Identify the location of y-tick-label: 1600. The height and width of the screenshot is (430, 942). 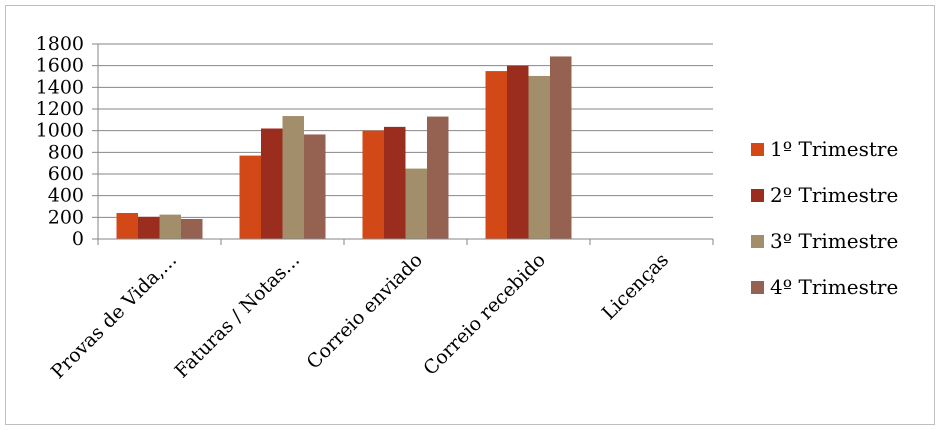
(60, 66).